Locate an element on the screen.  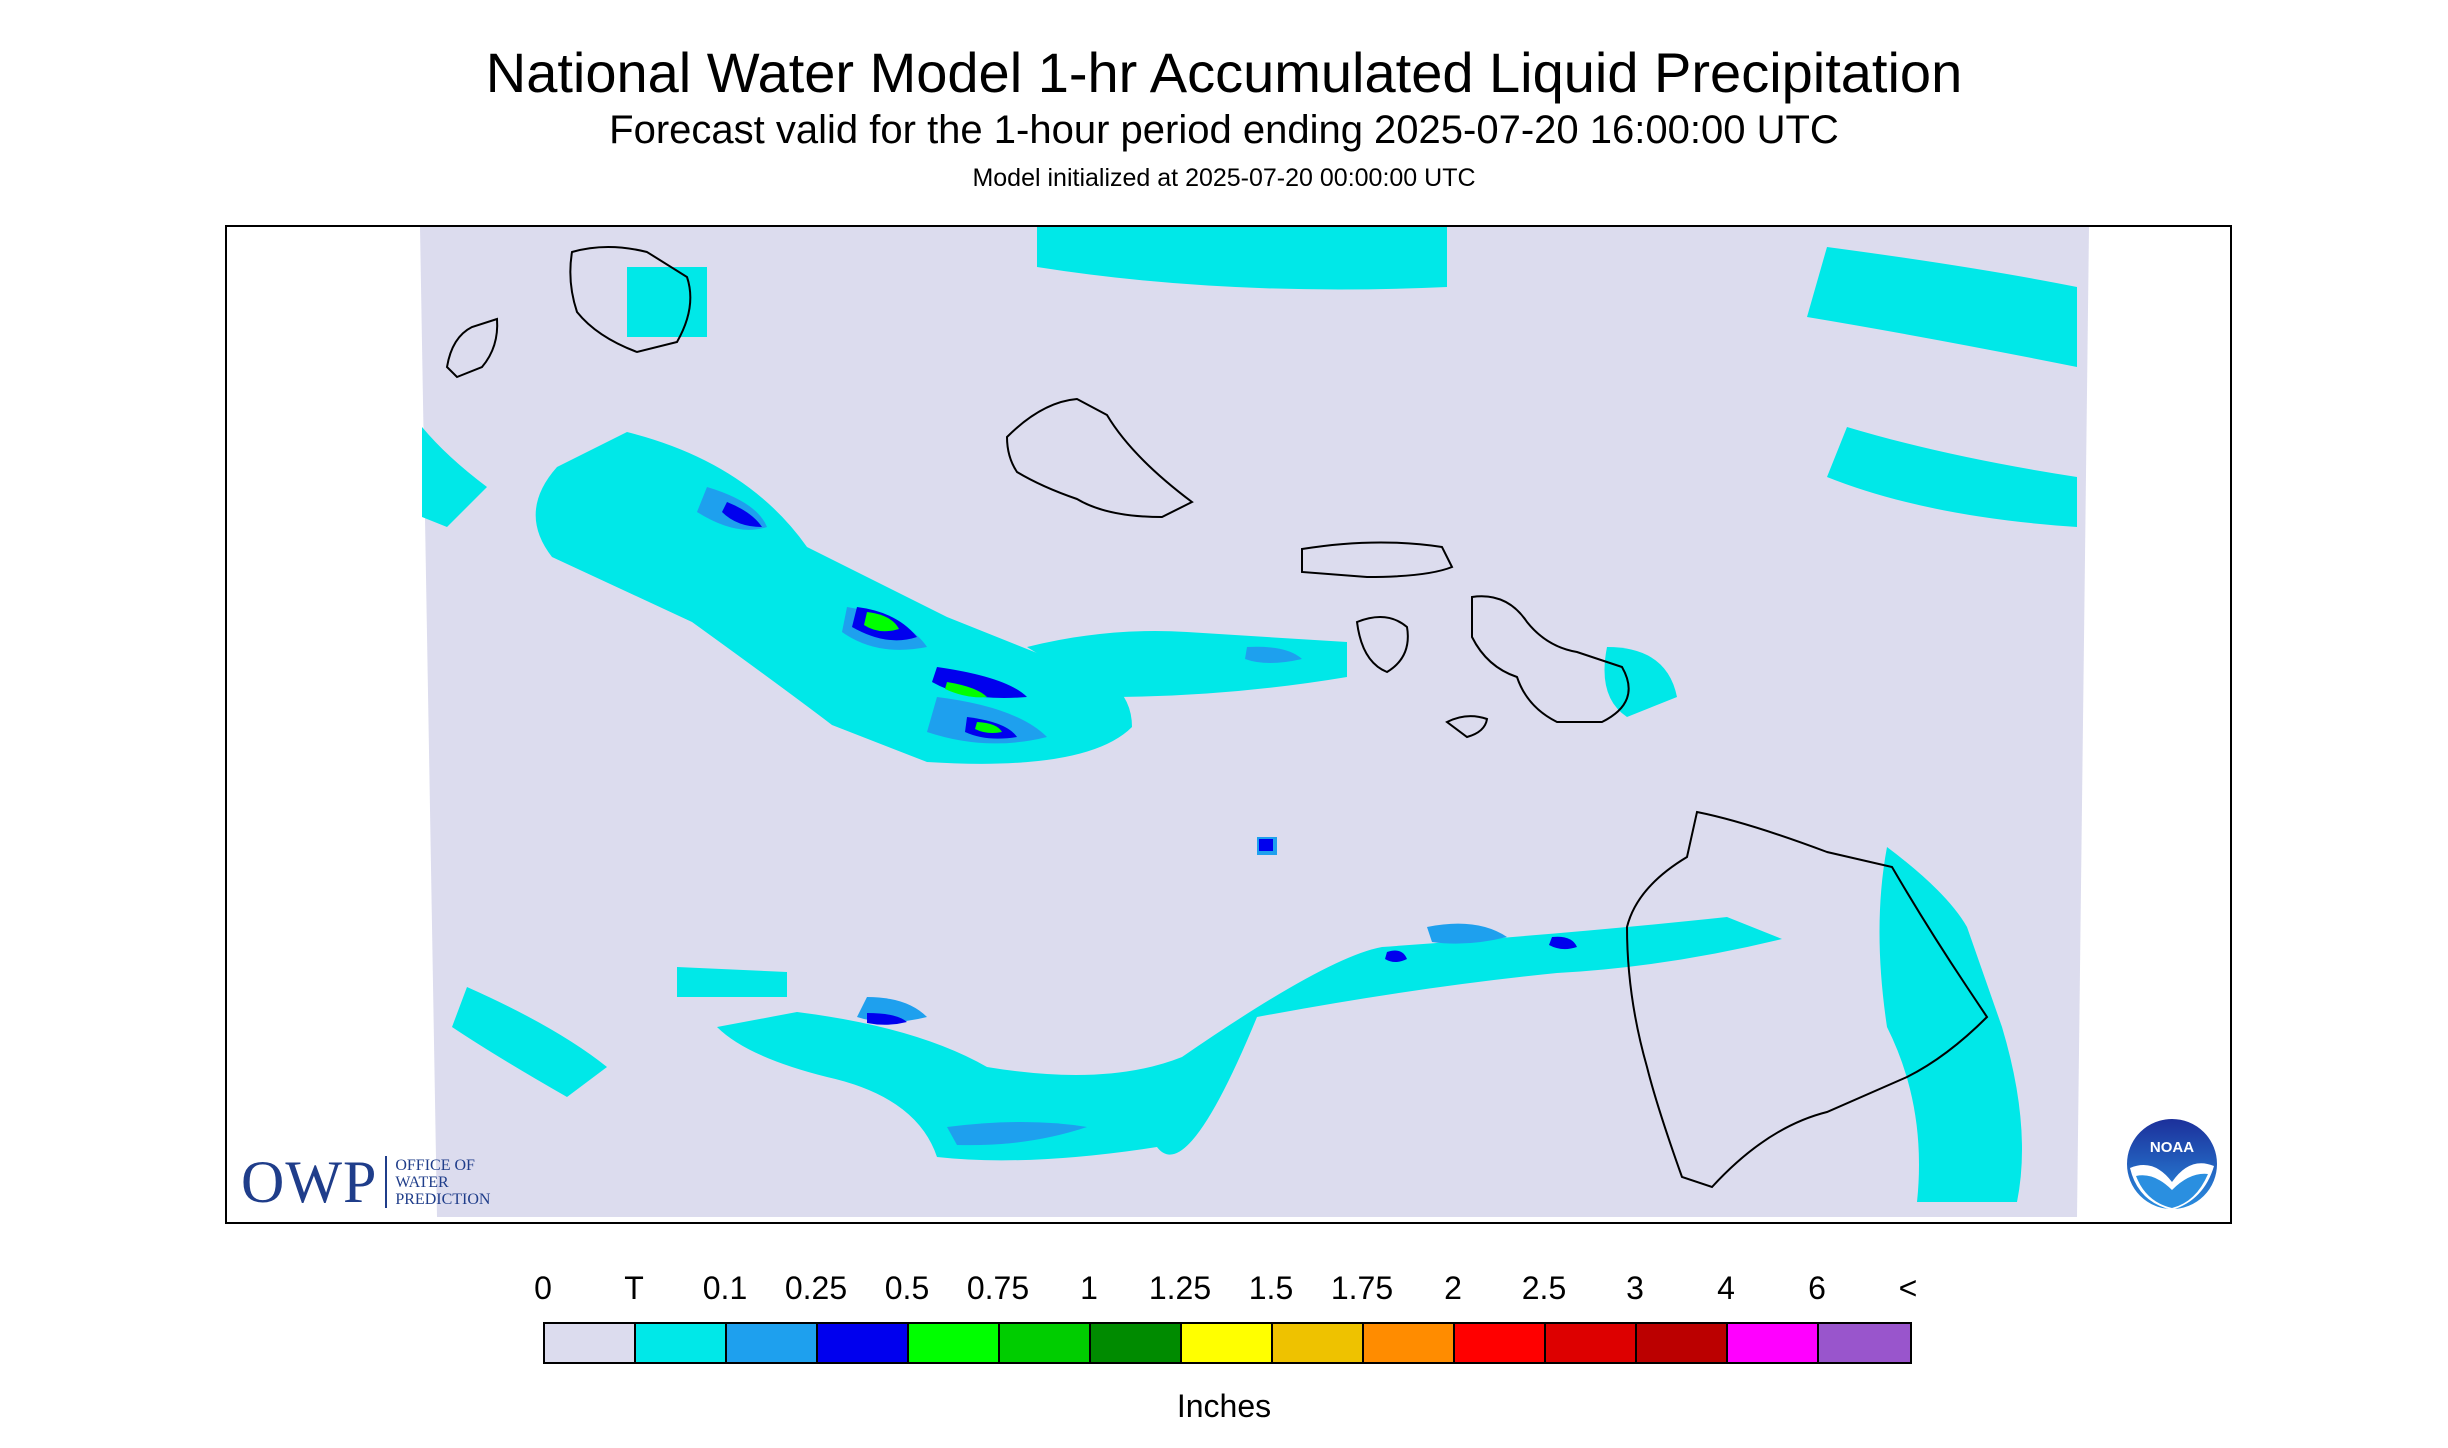
island-niihau is located at coordinates (472, 348).